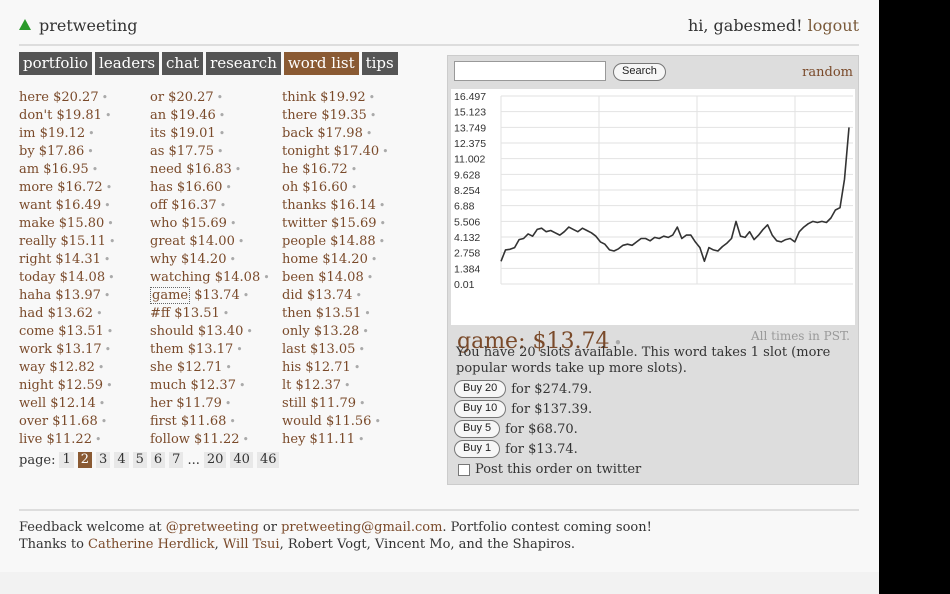 This screenshot has width=950, height=594. I want to click on word-item: or $20.27 •, so click(210, 98).